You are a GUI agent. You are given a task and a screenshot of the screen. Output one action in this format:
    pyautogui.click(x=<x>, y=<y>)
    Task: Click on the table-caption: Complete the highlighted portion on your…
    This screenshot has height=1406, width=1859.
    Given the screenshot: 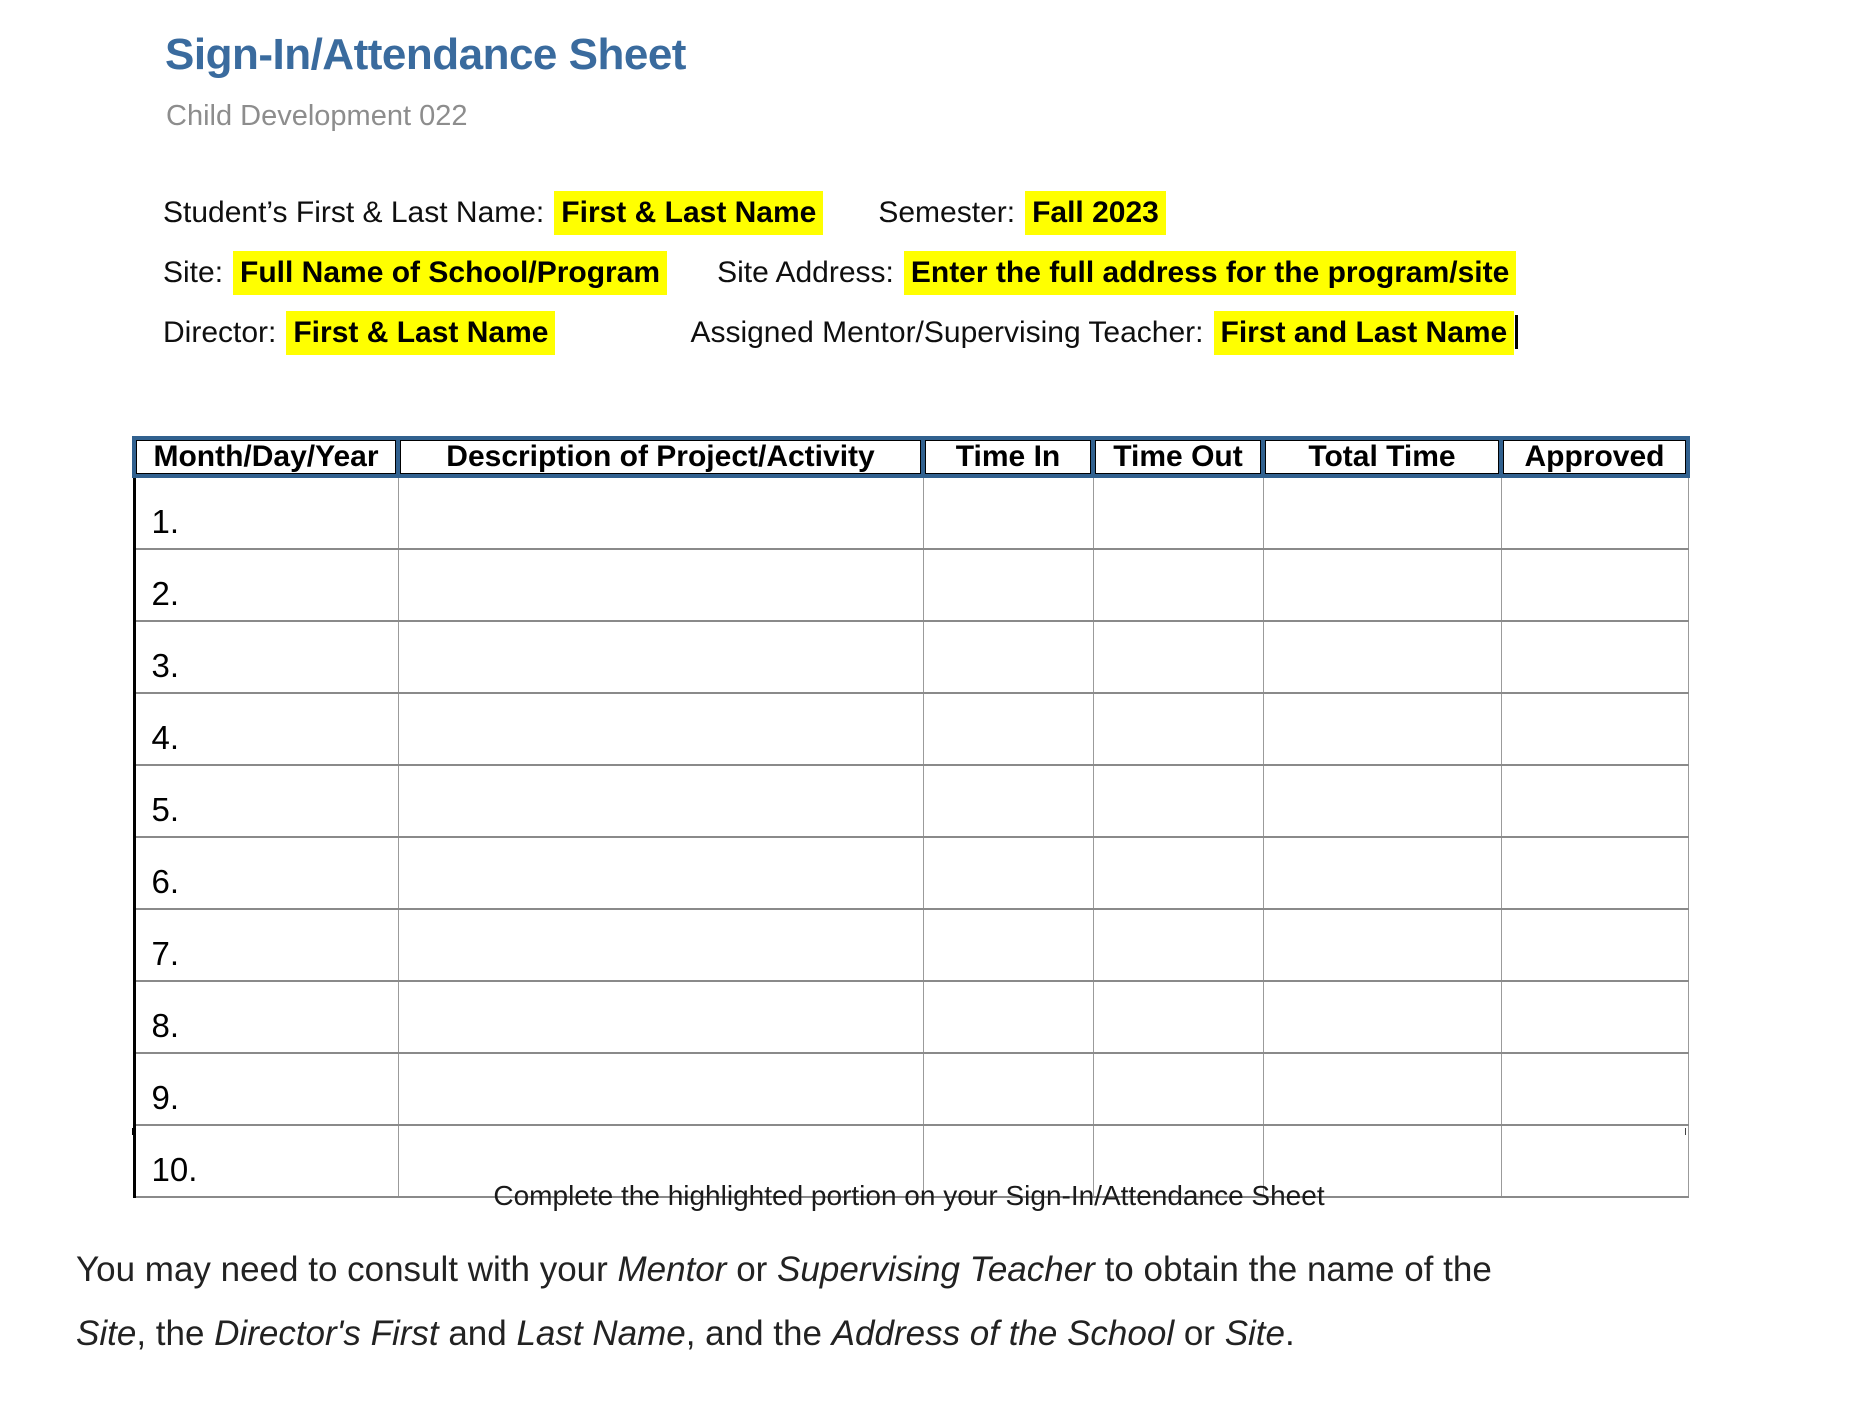 What is the action you would take?
    pyautogui.click(x=909, y=1195)
    